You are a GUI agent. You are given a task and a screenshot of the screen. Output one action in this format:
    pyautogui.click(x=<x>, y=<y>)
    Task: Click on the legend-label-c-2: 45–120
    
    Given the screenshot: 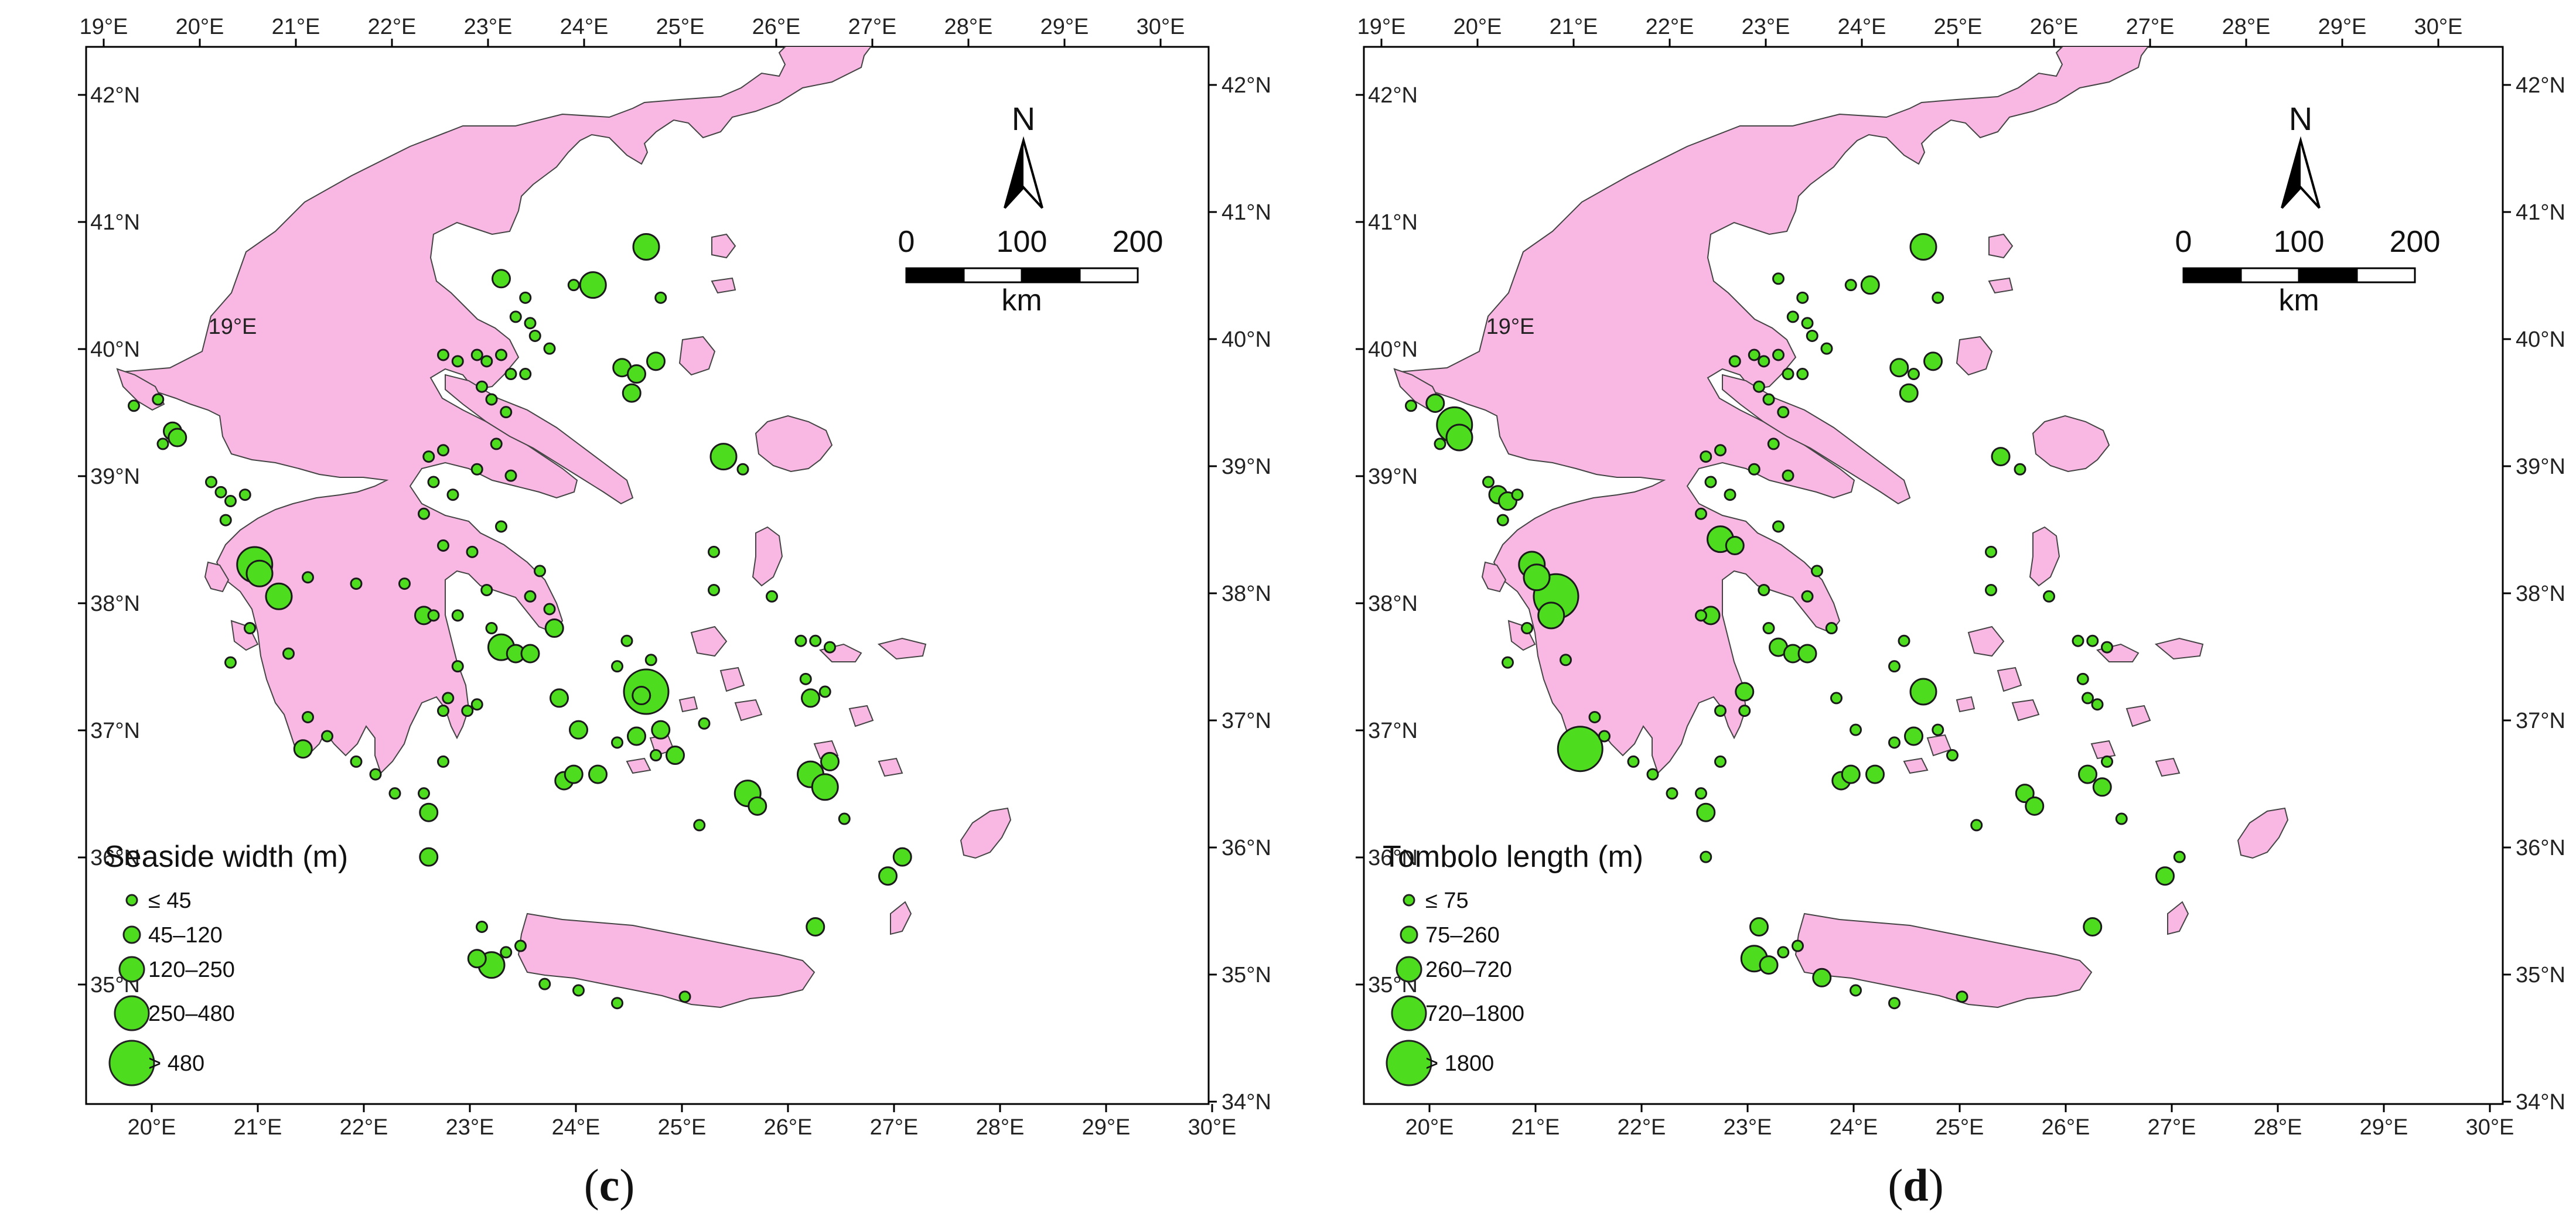 What is the action you would take?
    pyautogui.click(x=186, y=935)
    